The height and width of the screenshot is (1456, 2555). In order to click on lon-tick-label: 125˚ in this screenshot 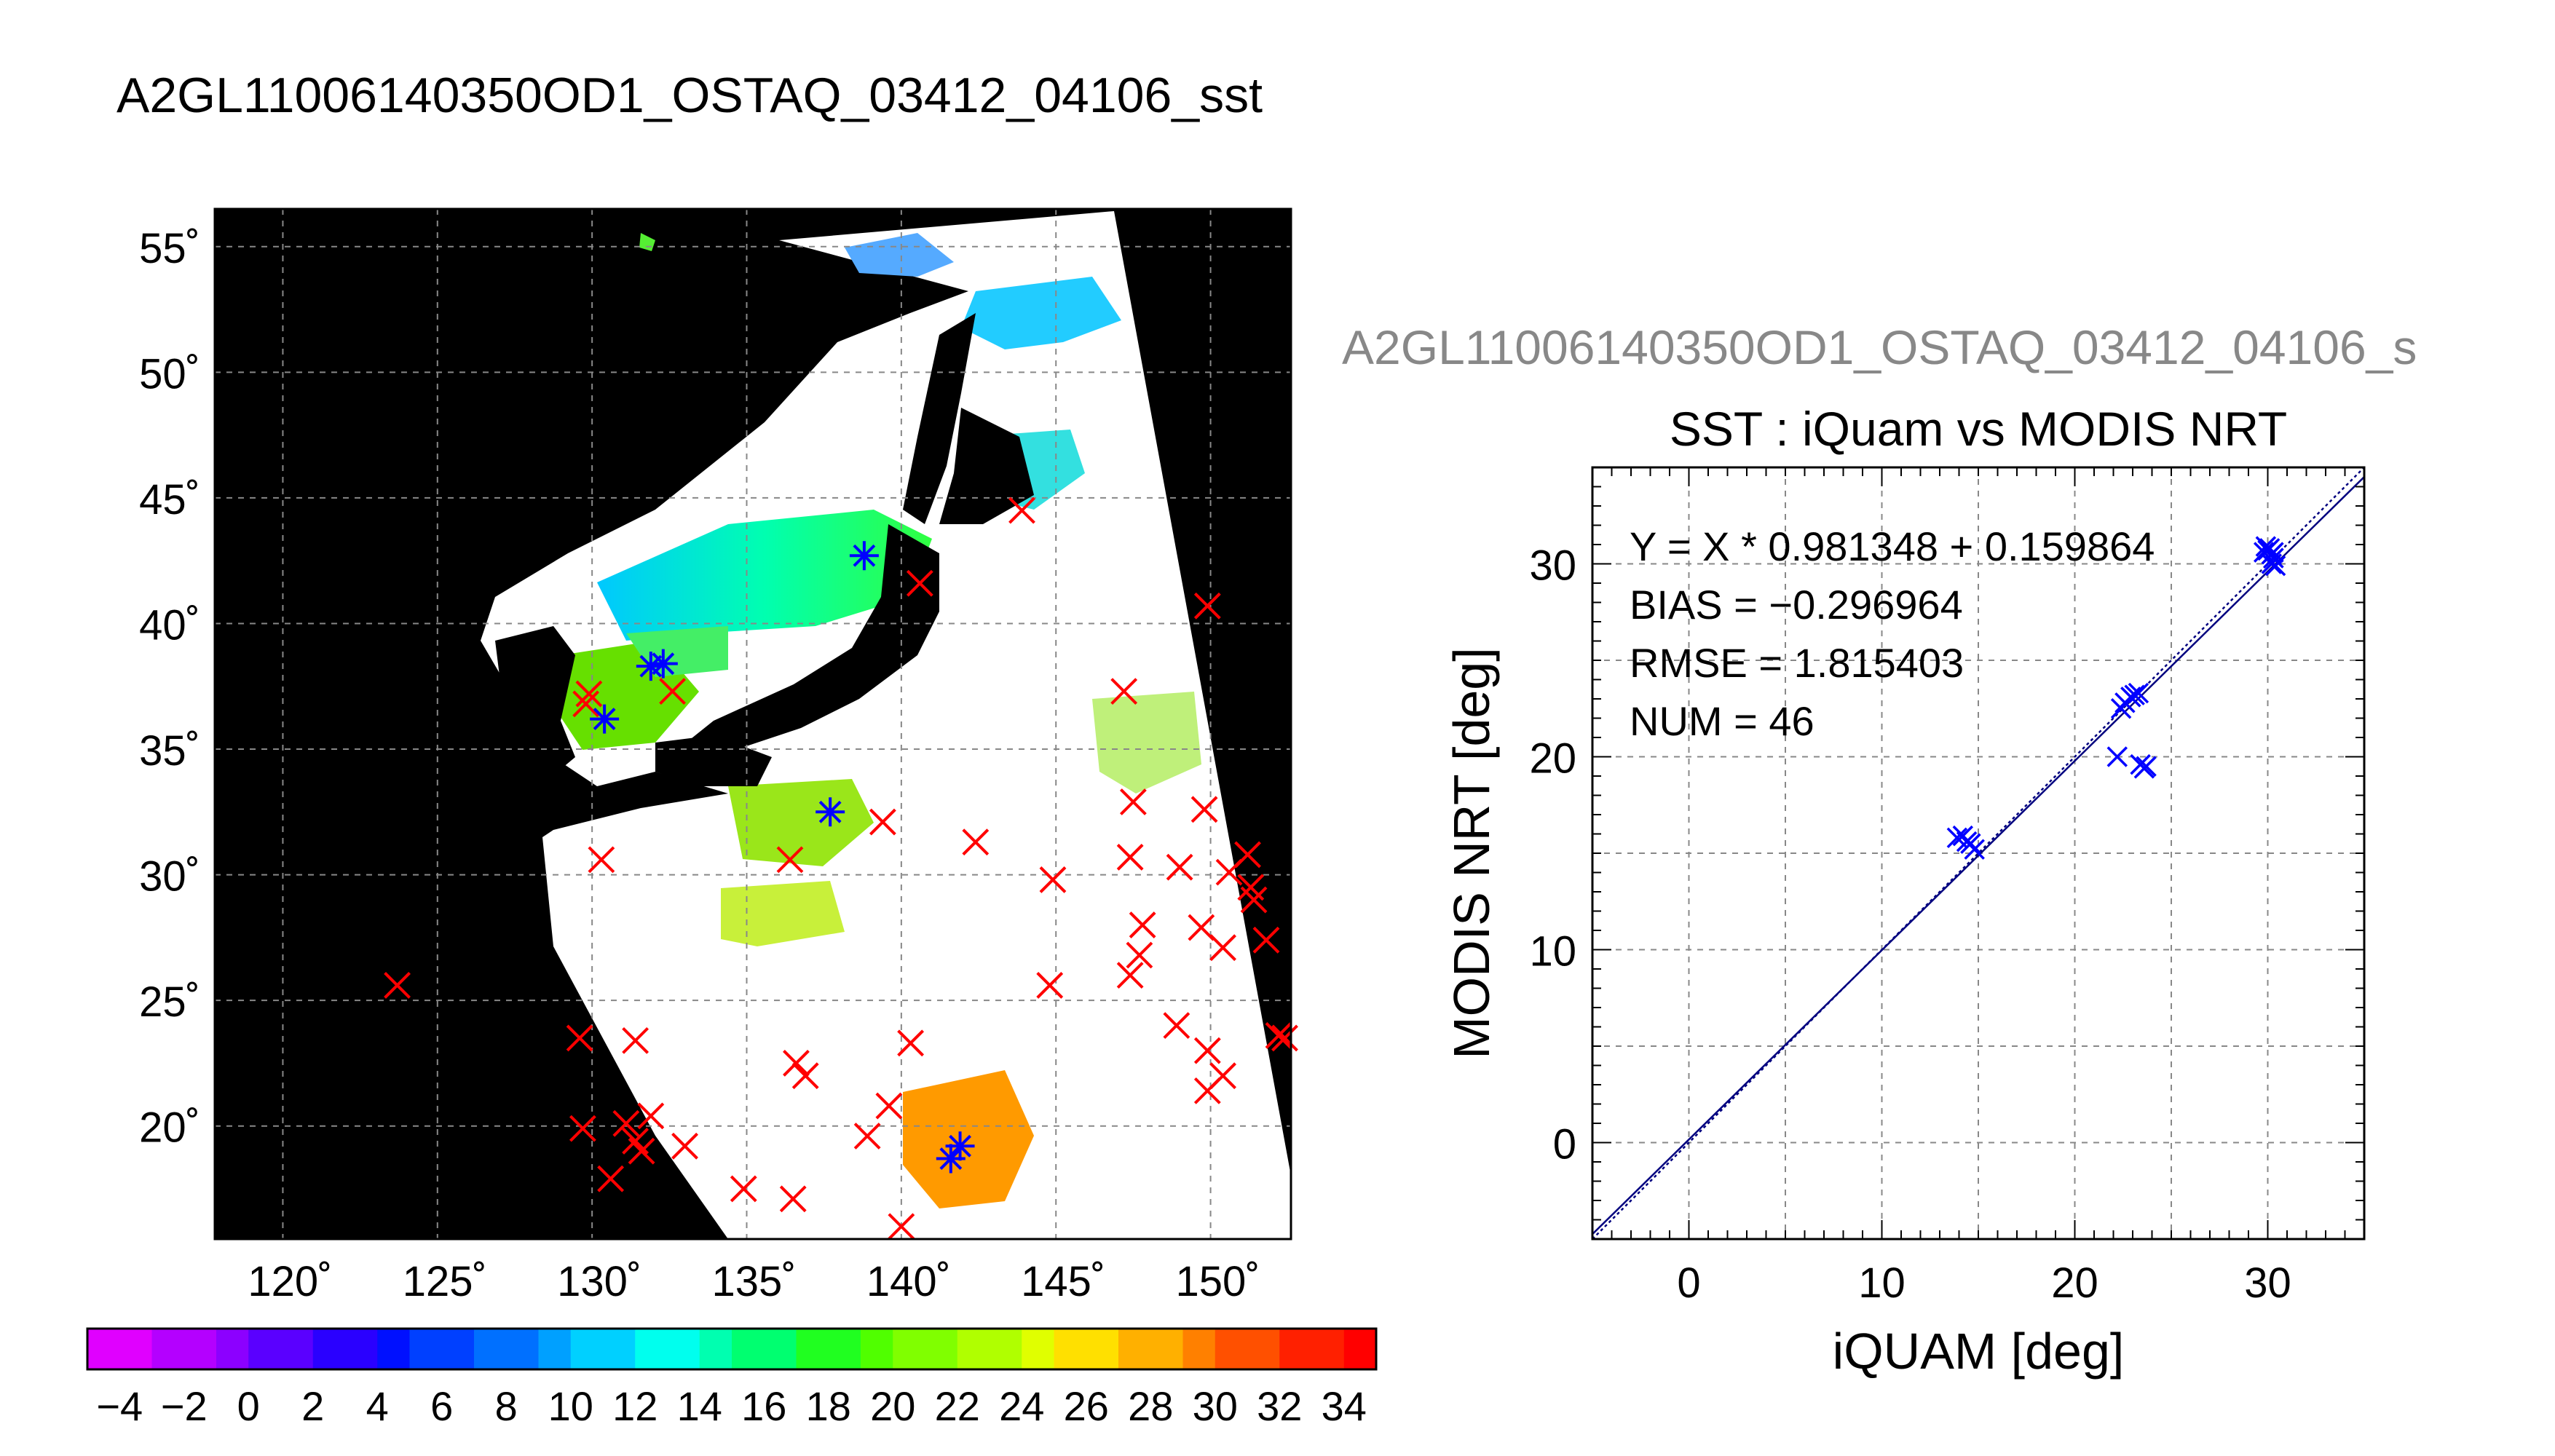, I will do `click(445, 1281)`.